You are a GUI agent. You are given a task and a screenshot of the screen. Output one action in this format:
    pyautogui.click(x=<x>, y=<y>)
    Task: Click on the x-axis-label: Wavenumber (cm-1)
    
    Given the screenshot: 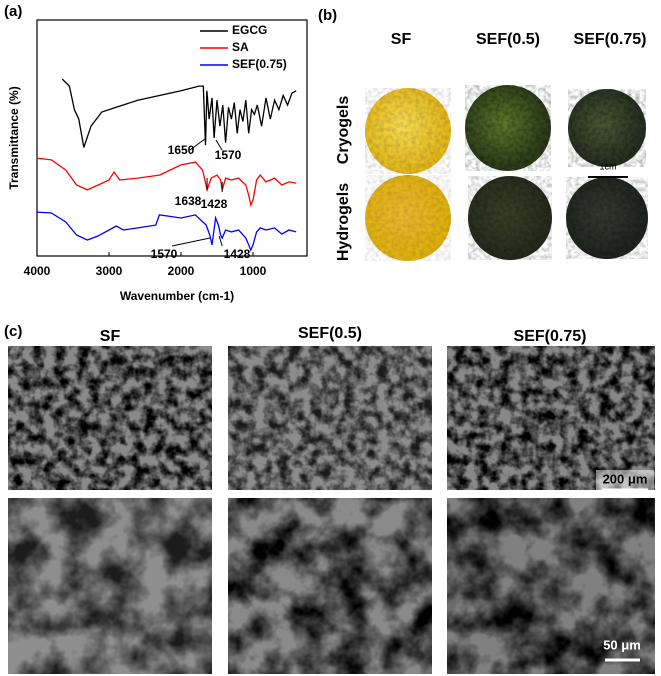 What is the action you would take?
    pyautogui.click(x=177, y=296)
    